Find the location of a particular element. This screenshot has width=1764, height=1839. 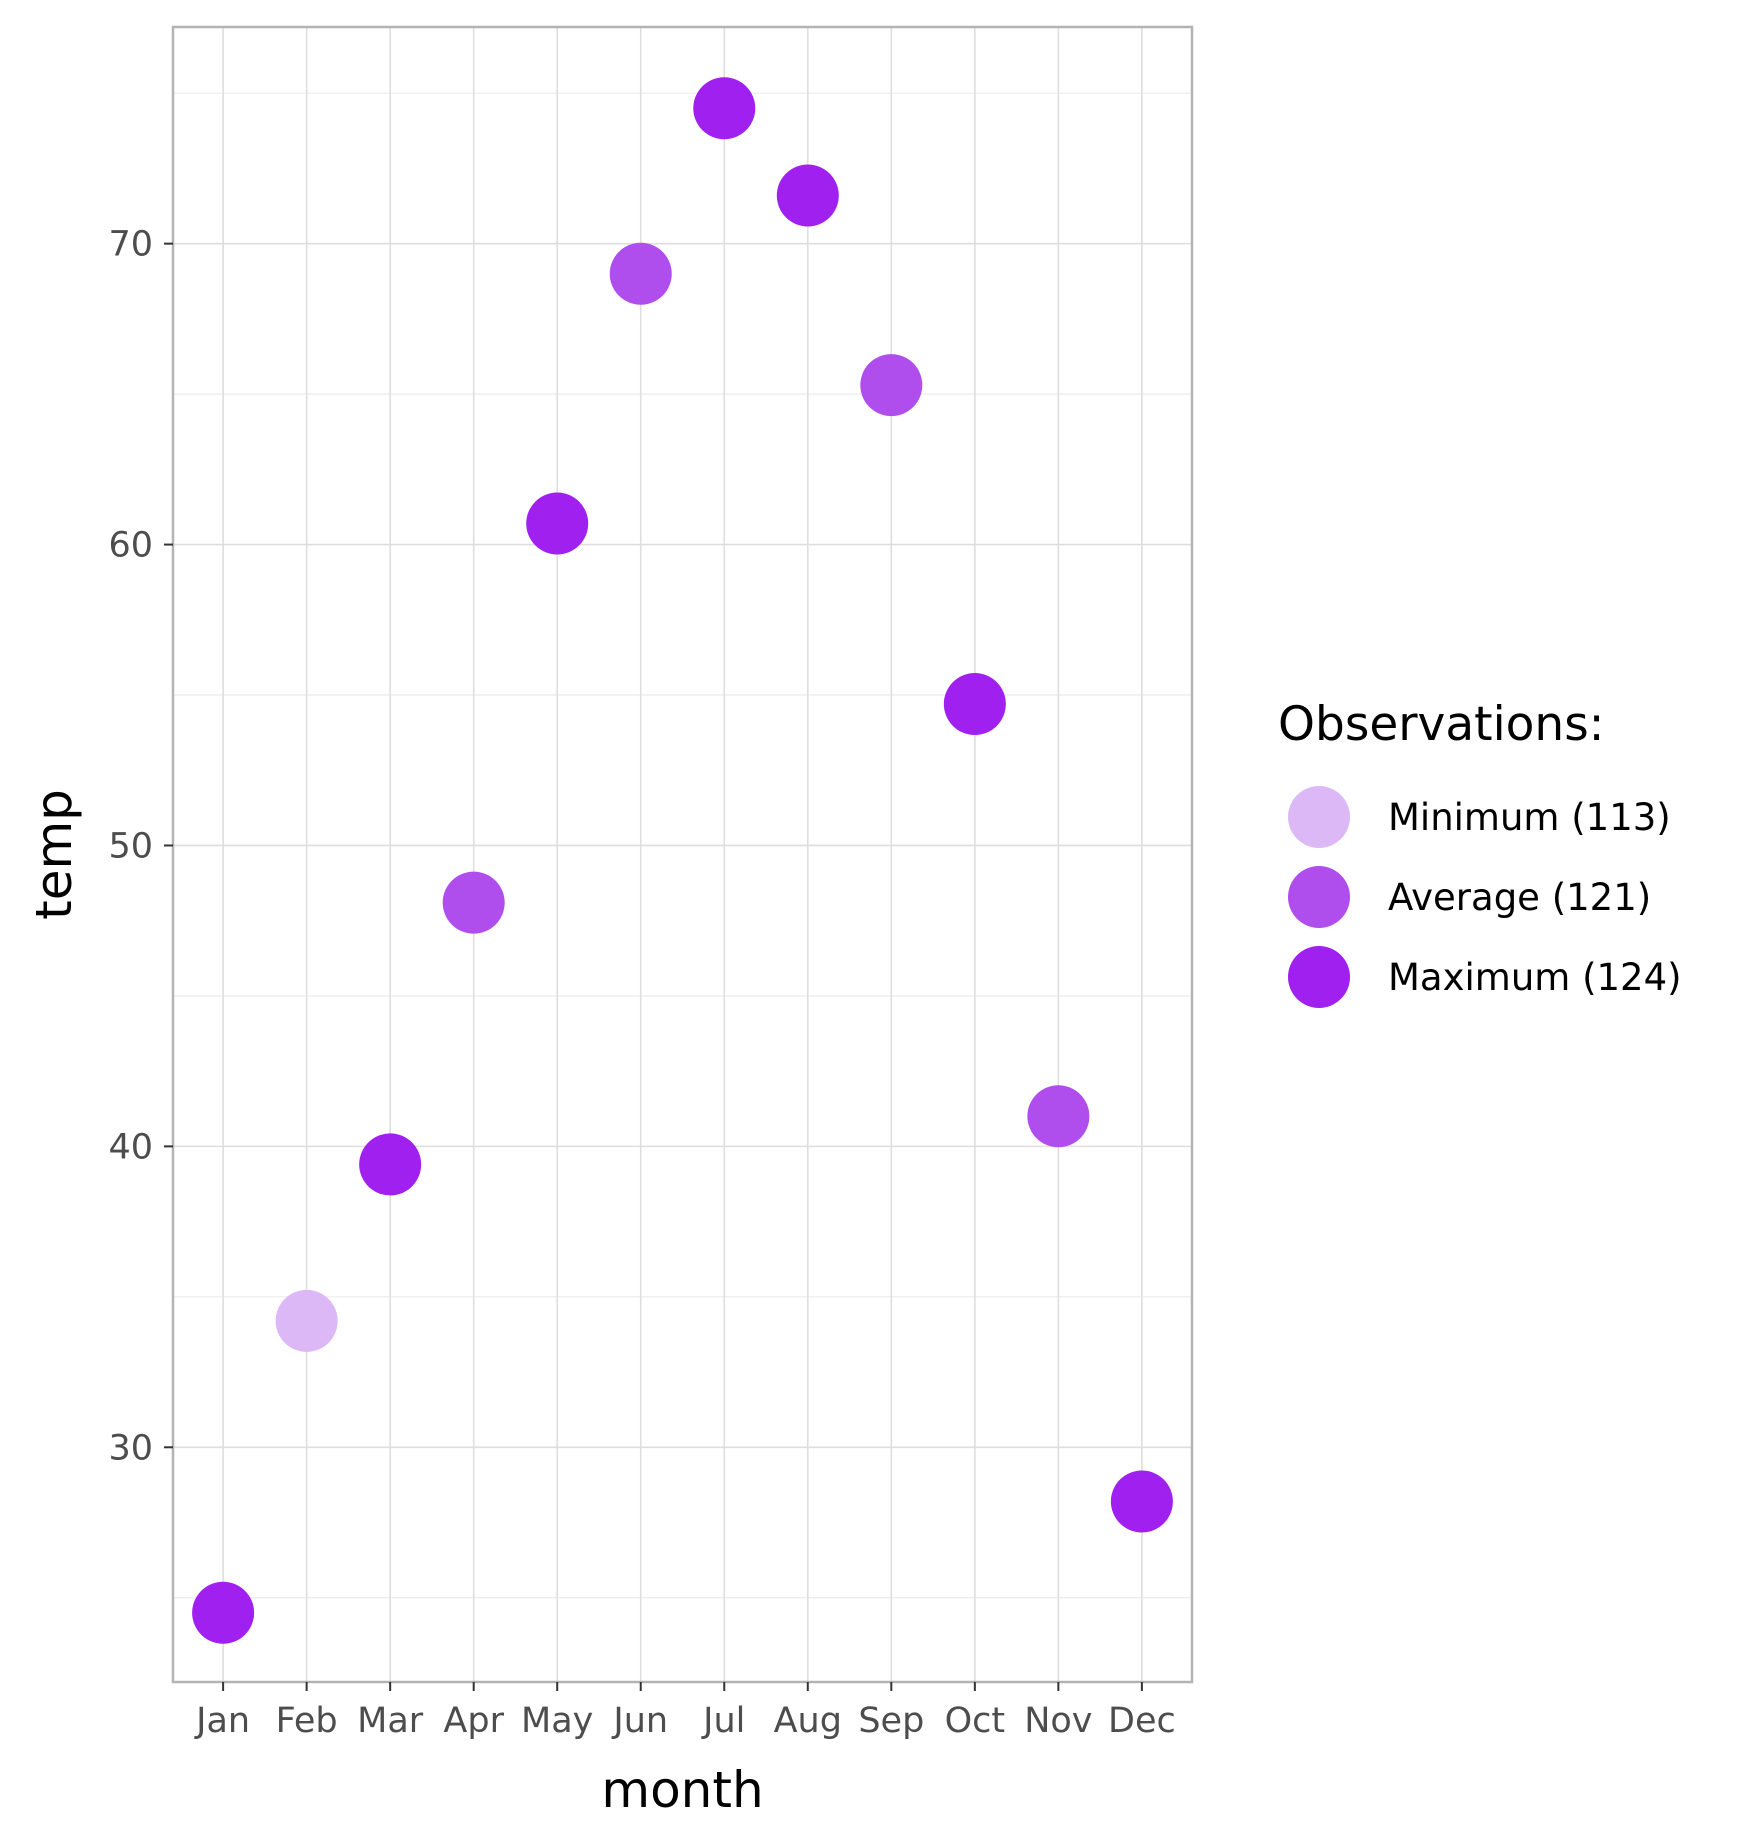

x-tick-label: Dec is located at coordinates (1142, 1721).